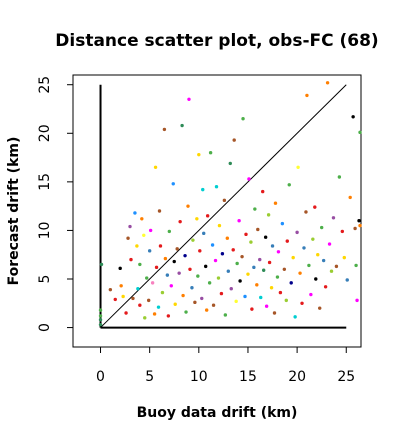 This screenshot has width=400, height=440. Describe the element at coordinates (45, 85) in the screenshot. I see `y-tick-label: 25` at that location.